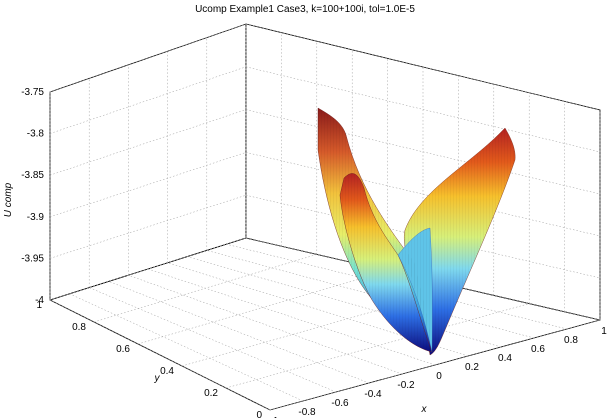 The image size is (610, 418). What do you see at coordinates (123, 349) in the screenshot?
I see `y-tick-label: 0.6` at bounding box center [123, 349].